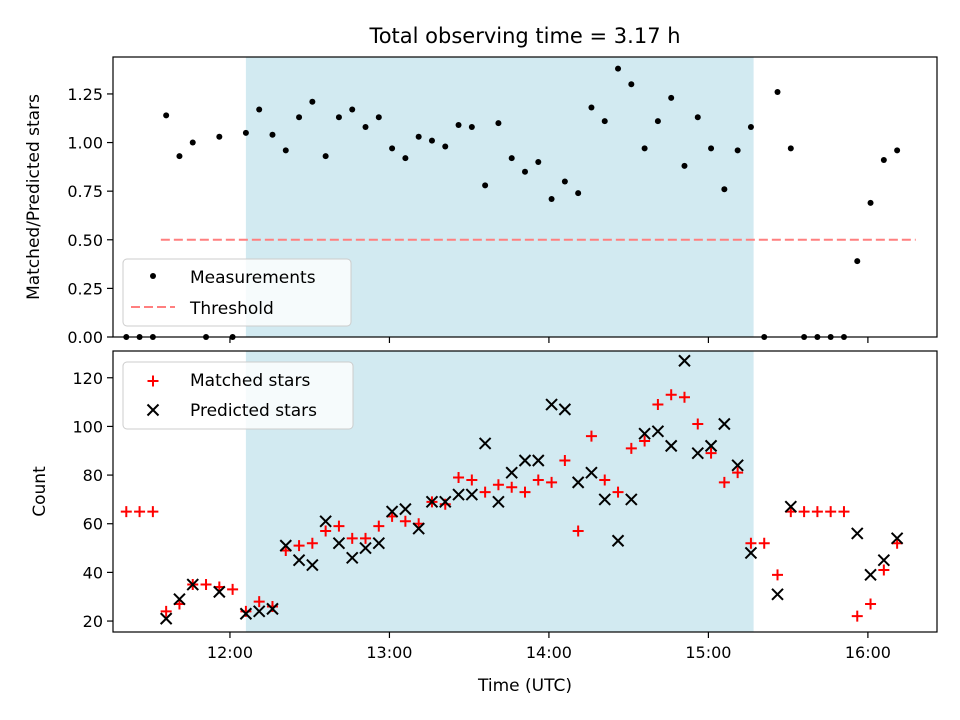  Describe the element at coordinates (92, 500) in the screenshot. I see `bottom-y-ticks: 20 40 60 80 100 120` at that location.